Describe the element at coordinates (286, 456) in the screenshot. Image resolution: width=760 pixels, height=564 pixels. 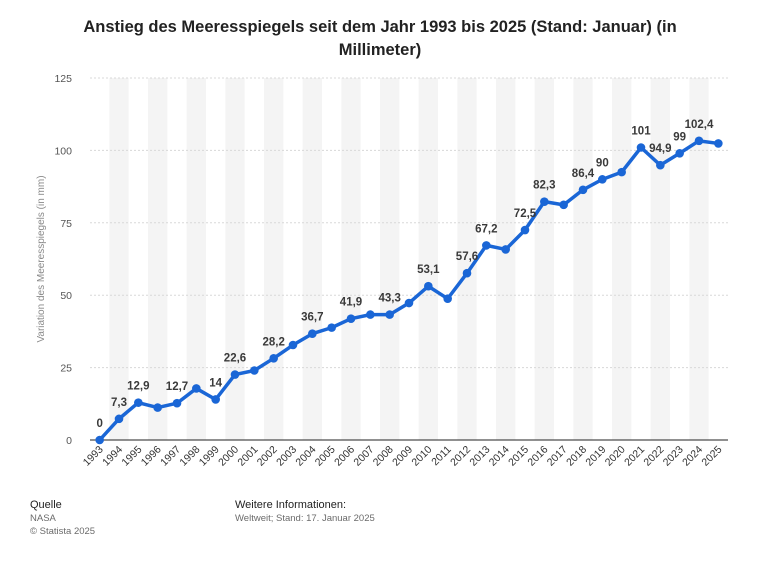
I see `x-tick-label: 2003` at that location.